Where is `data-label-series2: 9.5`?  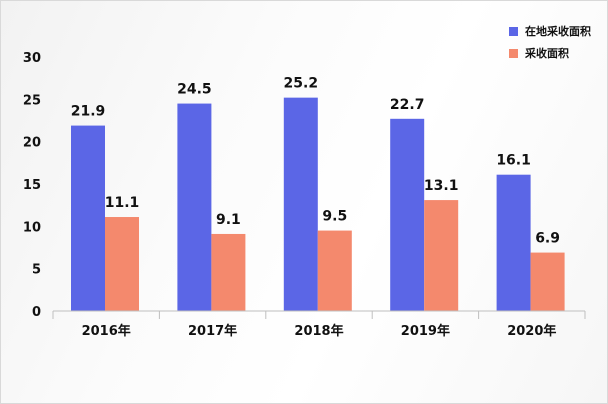 data-label-series2: 9.5 is located at coordinates (334, 217).